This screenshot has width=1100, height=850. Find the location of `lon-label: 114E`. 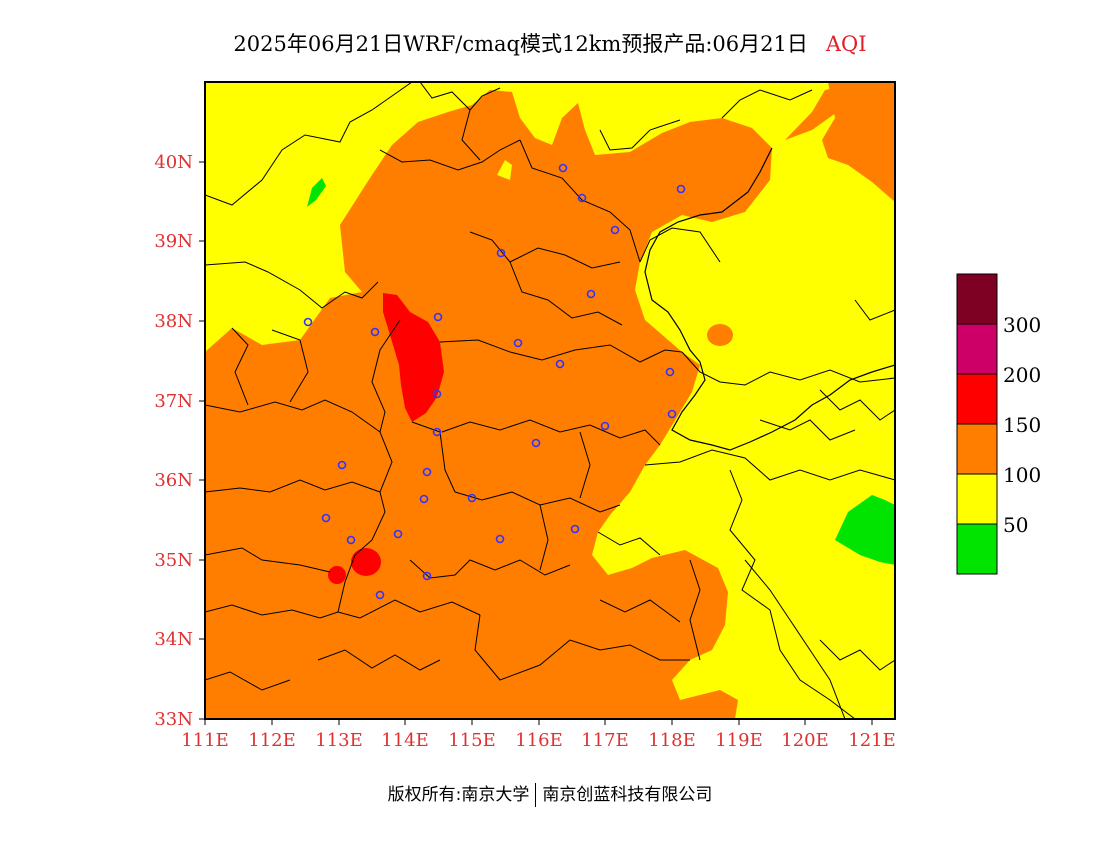

lon-label: 114E is located at coordinates (405, 740).